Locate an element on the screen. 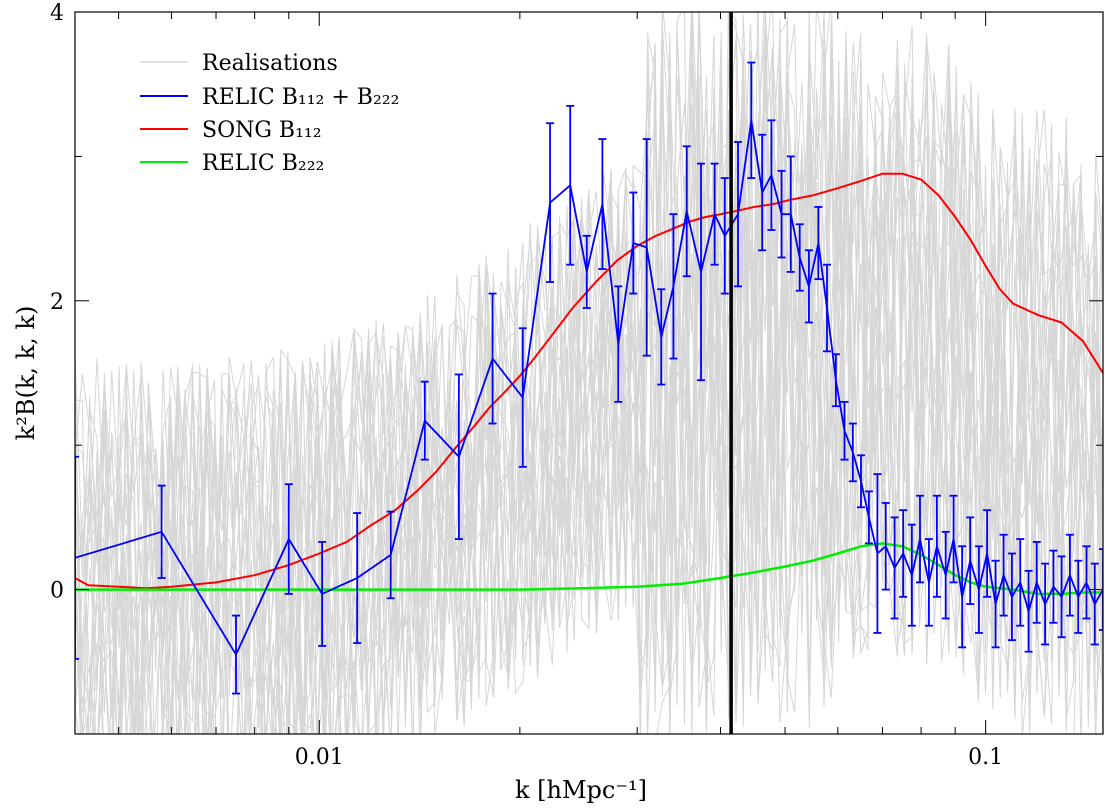 This screenshot has height=809, width=1105. legend-label-song: SONG B₁₁₂ is located at coordinates (262, 130).